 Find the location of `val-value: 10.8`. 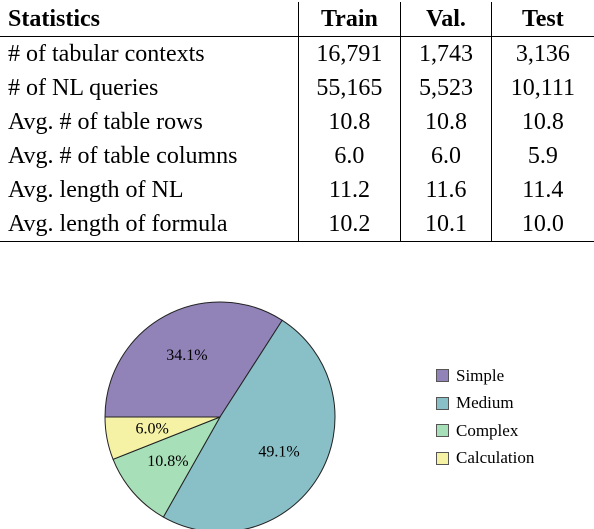

val-value: 10.8 is located at coordinates (446, 122).